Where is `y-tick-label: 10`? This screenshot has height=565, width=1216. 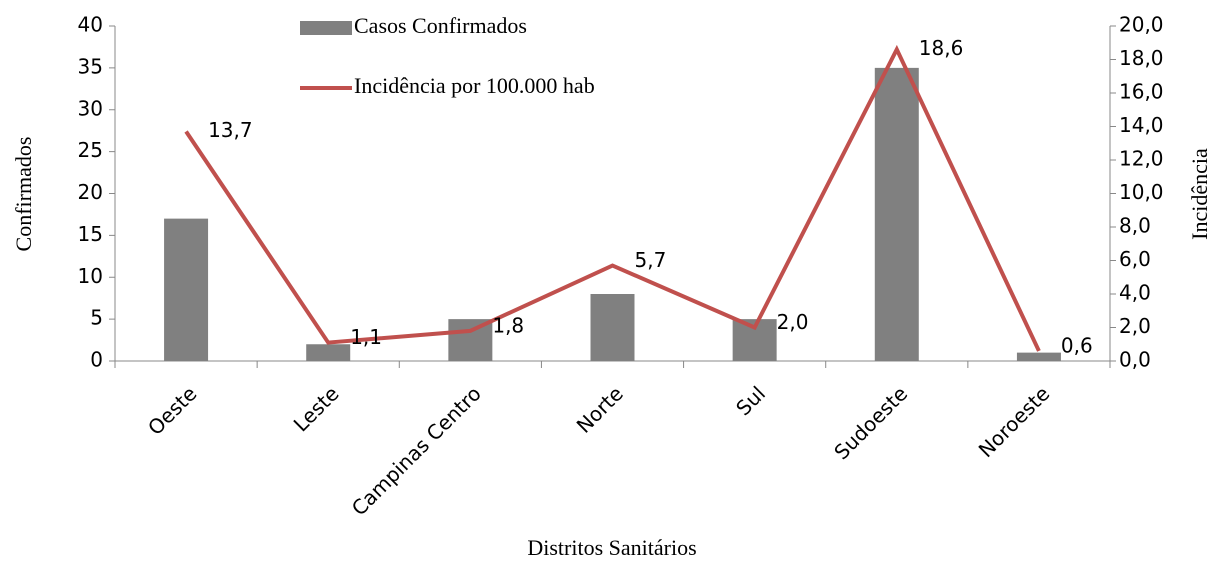 y-tick-label: 10 is located at coordinates (90, 276).